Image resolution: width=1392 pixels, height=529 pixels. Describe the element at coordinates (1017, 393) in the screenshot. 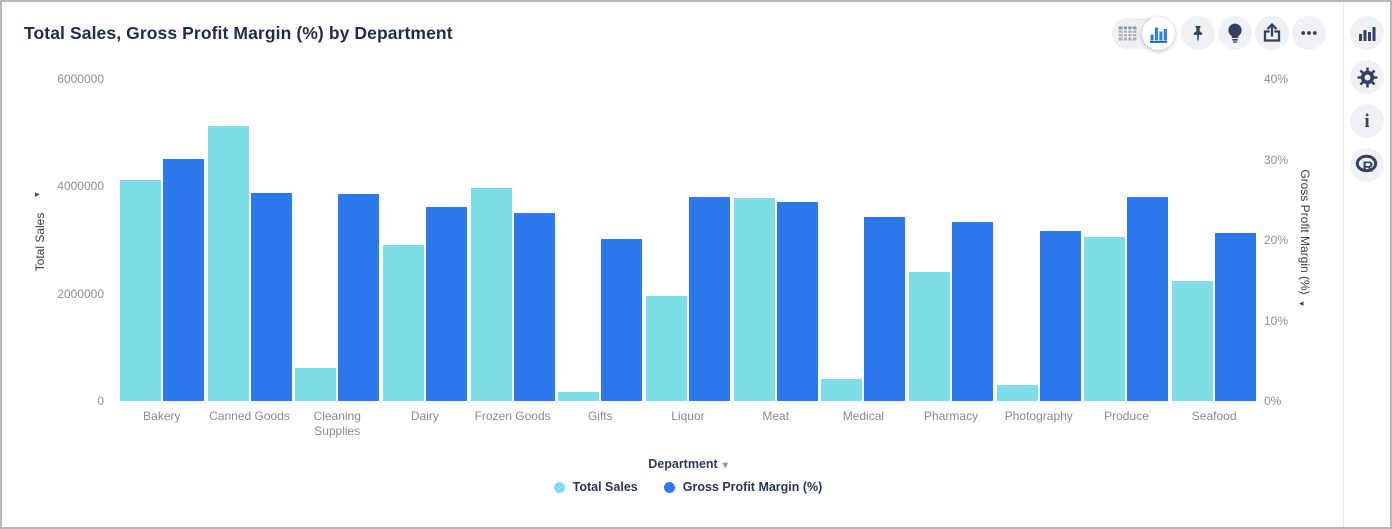

I see `bar-total-sales-photography` at that location.